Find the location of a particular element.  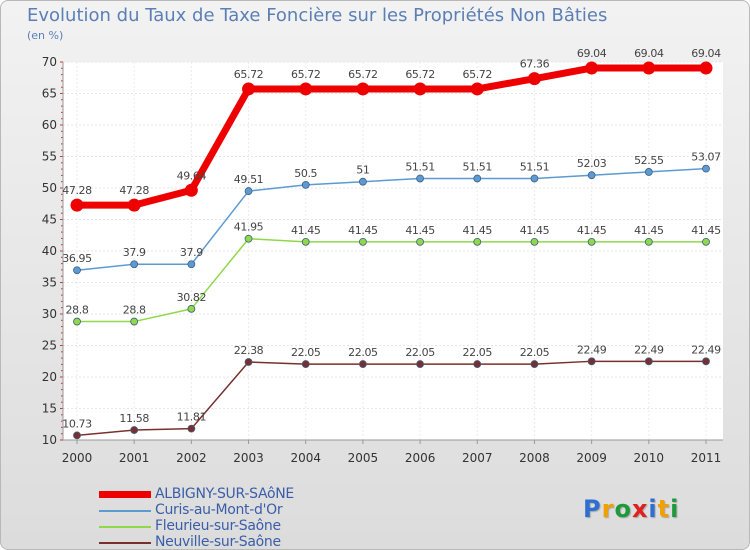

logo-letter: i is located at coordinates (653, 509).